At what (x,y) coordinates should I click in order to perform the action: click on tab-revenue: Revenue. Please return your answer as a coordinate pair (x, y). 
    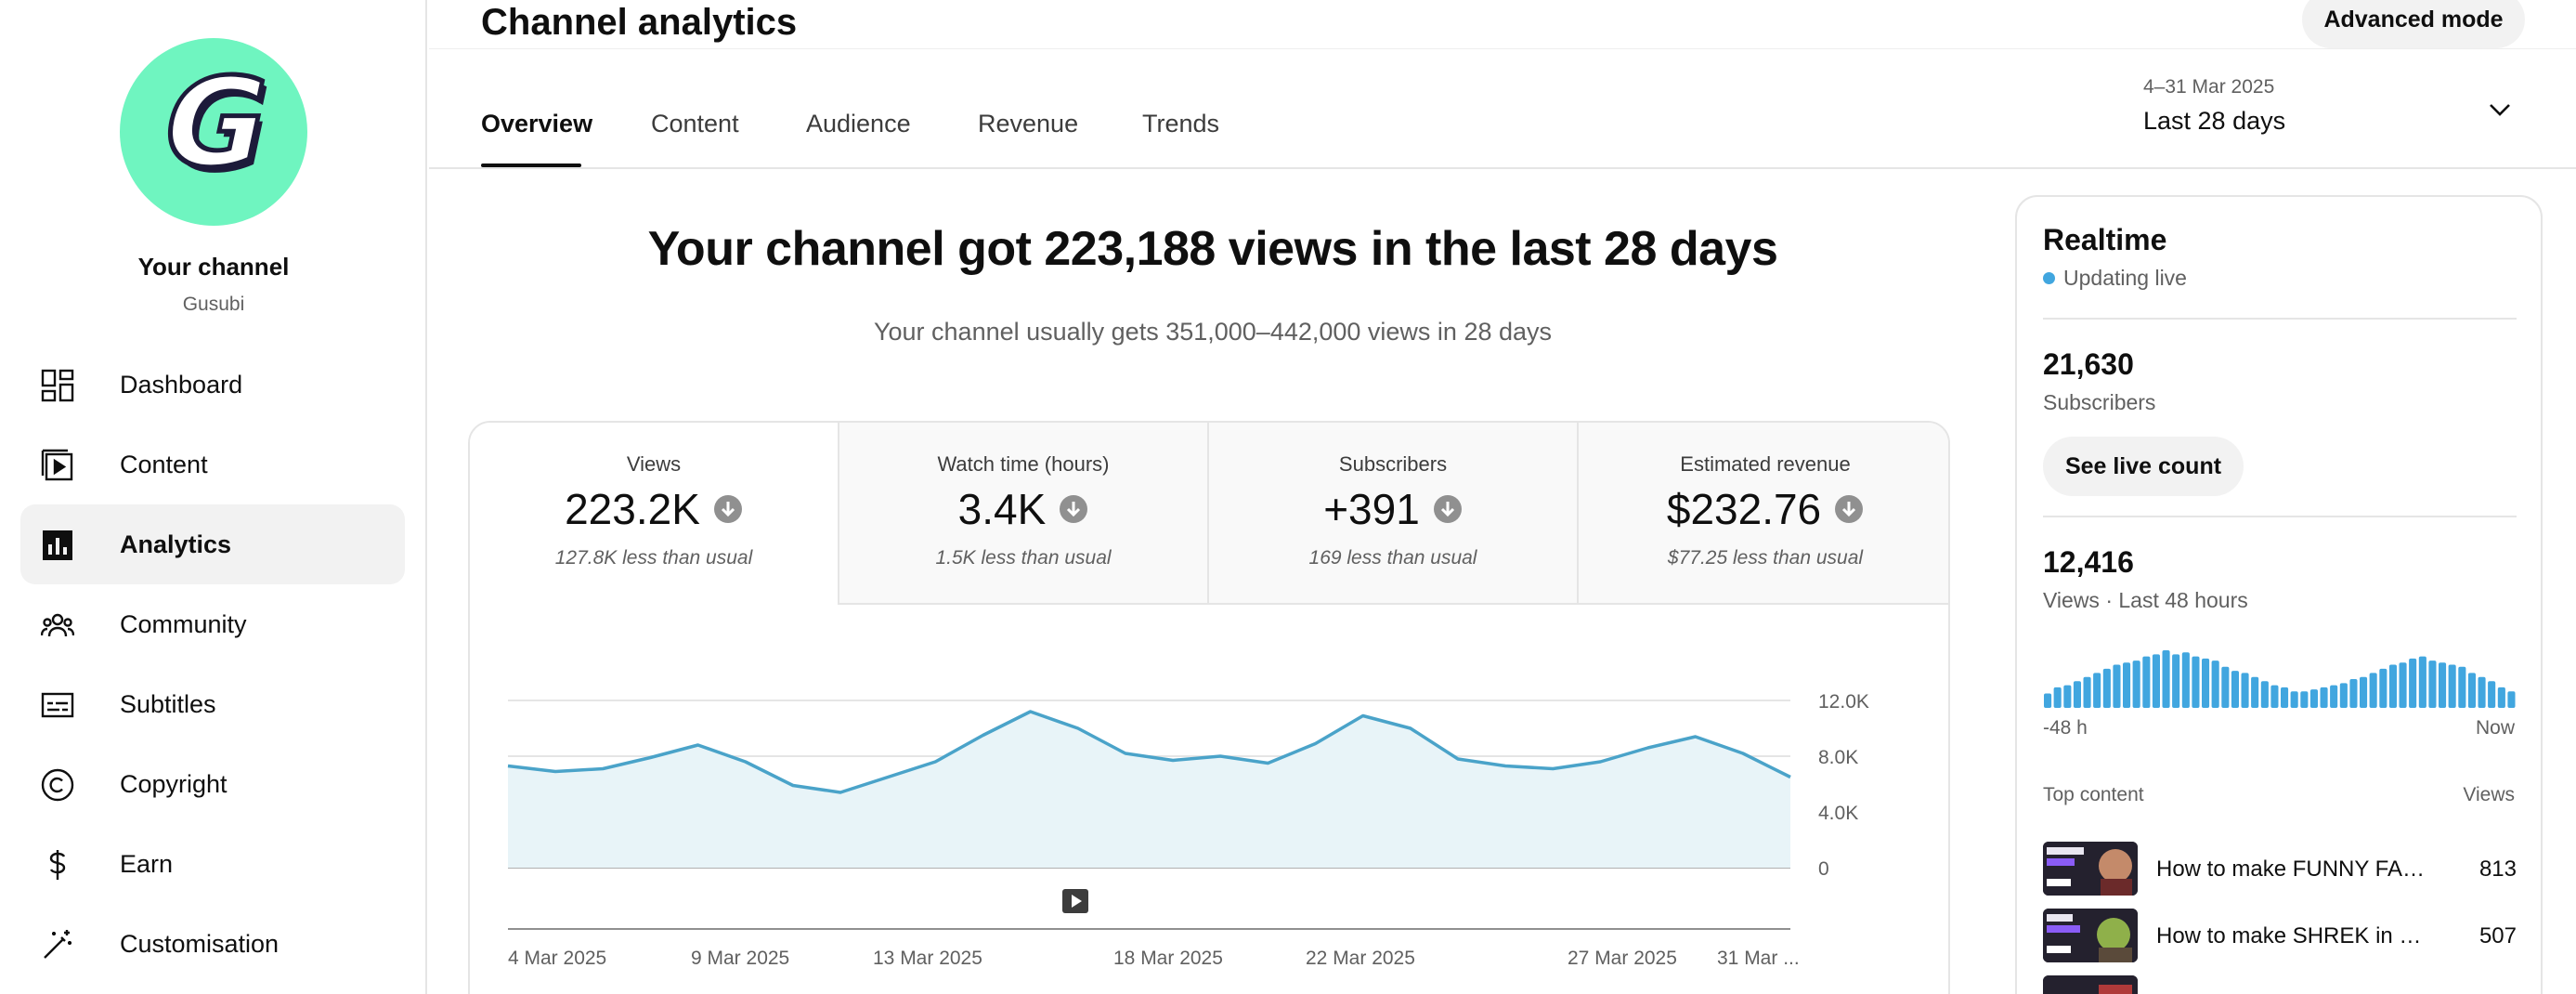
    Looking at the image, I should click on (1028, 124).